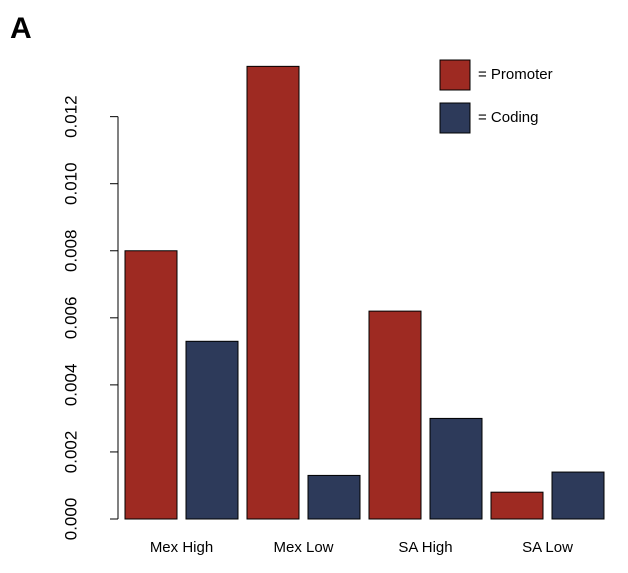 Image resolution: width=628 pixels, height=573 pixels. Describe the element at coordinates (547, 547) in the screenshot. I see `x-tick-label: SA Low` at that location.